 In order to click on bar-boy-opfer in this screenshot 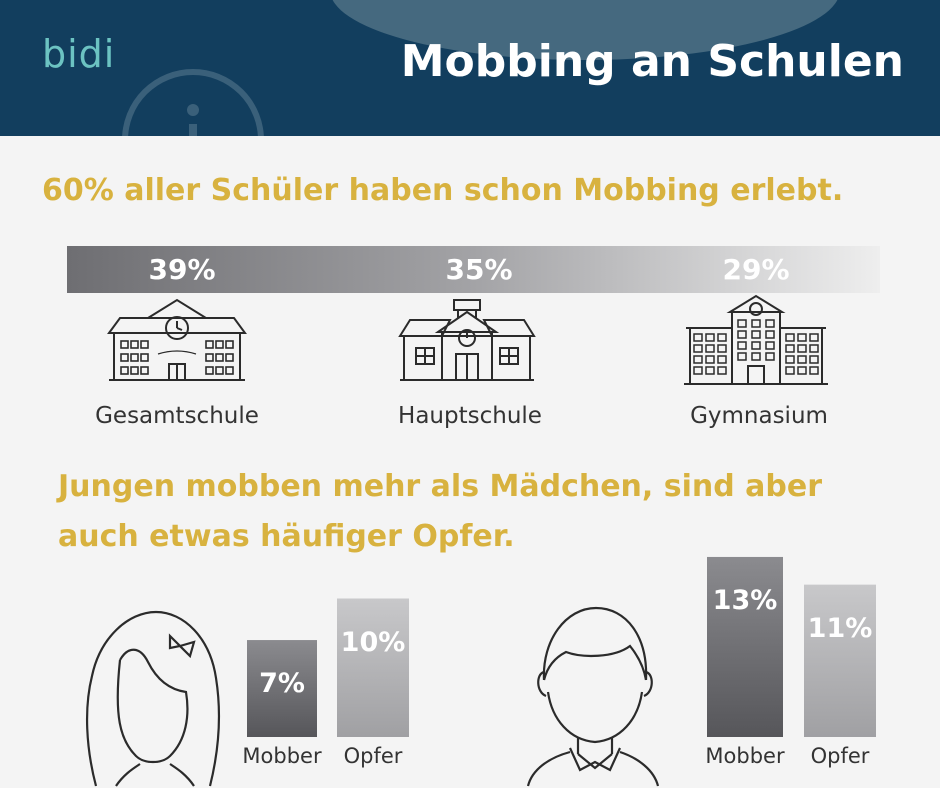, I will do `click(840, 660)`.